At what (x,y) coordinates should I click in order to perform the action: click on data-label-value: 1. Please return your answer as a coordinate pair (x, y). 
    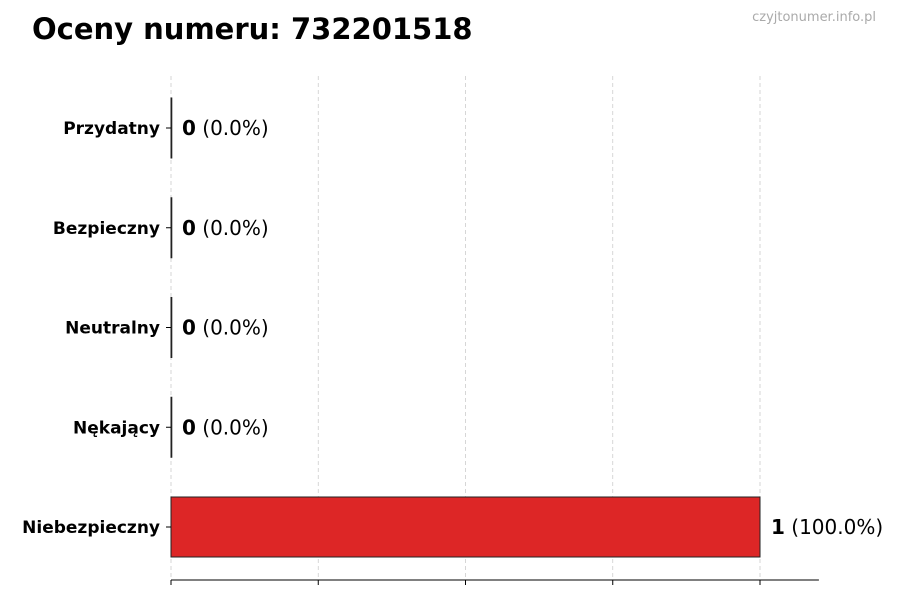
    Looking at the image, I should click on (778, 527).